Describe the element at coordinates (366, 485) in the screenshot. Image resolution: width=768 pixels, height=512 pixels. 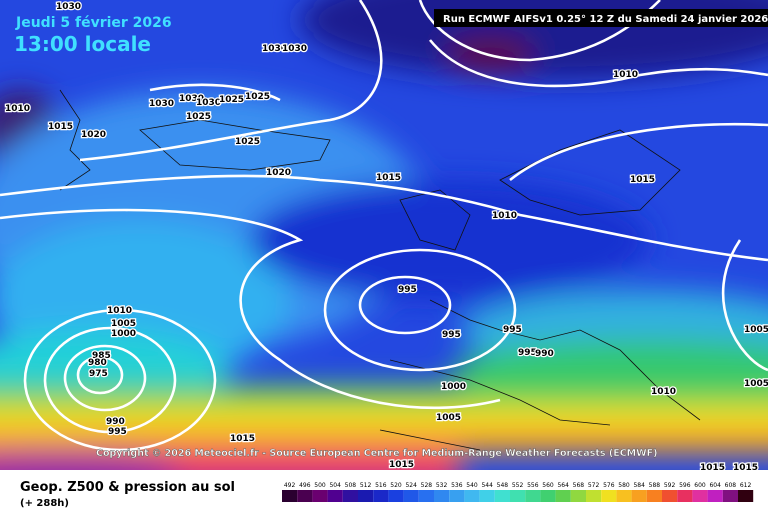
I see `colorbar-label: 512` at that location.